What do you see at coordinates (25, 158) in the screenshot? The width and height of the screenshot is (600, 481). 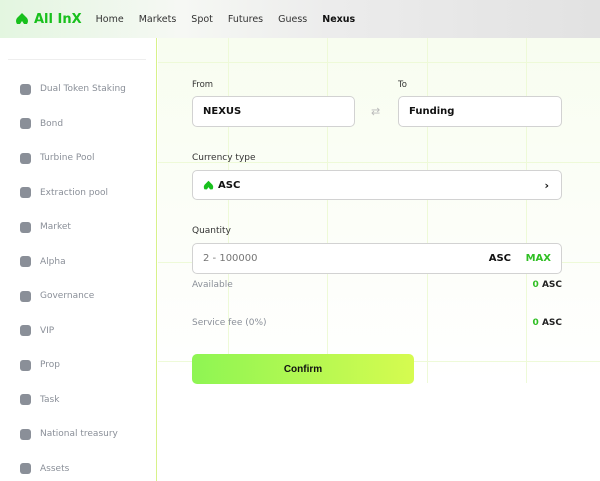 I see `turbine-icon` at bounding box center [25, 158].